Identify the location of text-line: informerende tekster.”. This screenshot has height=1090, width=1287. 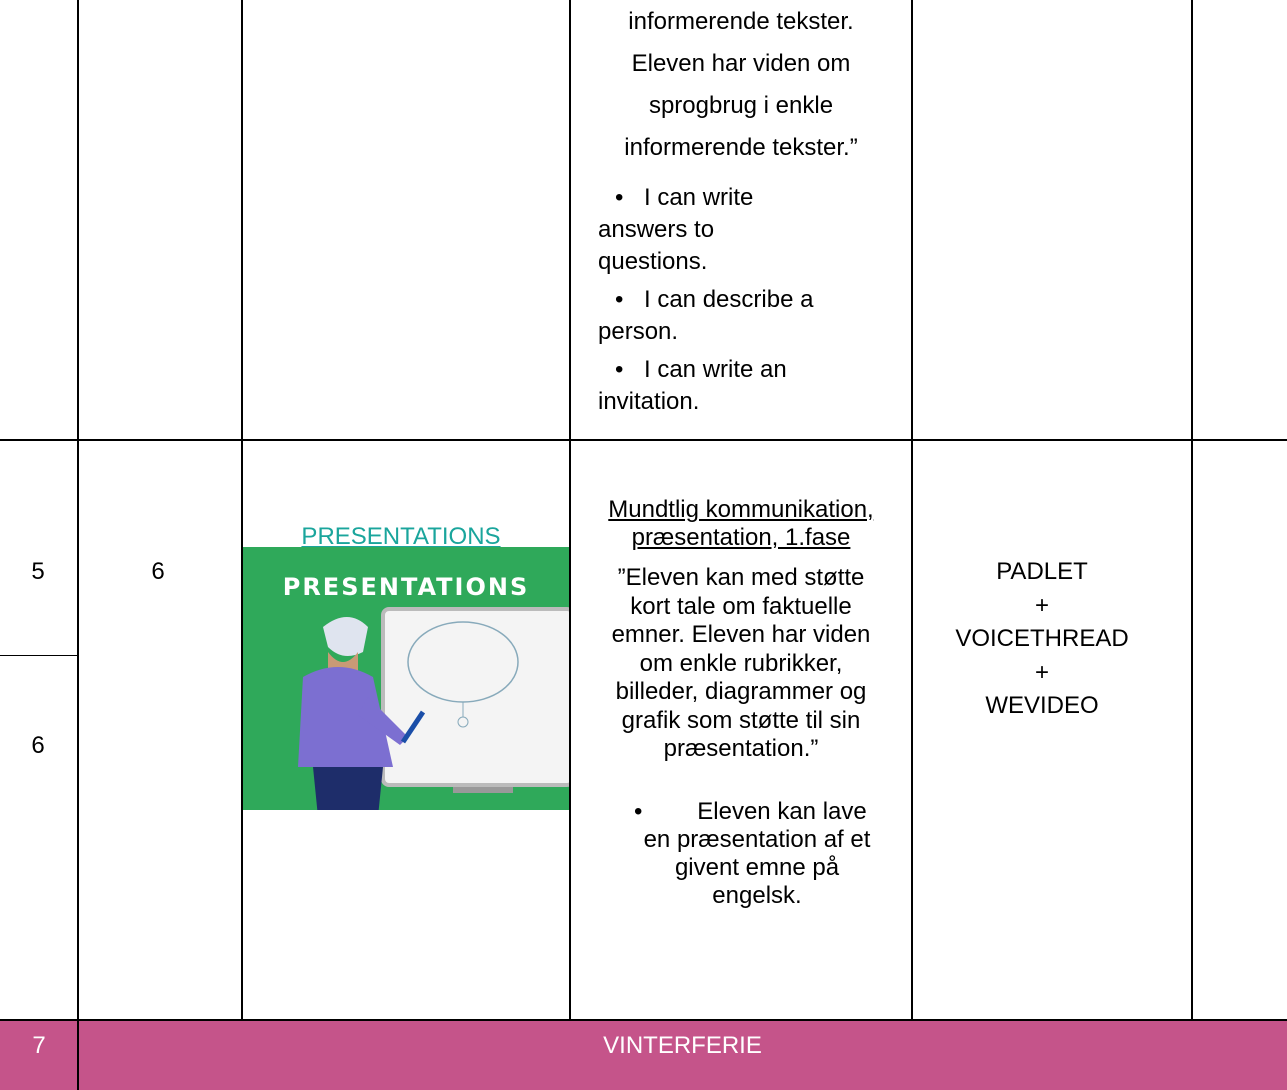
(741, 147).